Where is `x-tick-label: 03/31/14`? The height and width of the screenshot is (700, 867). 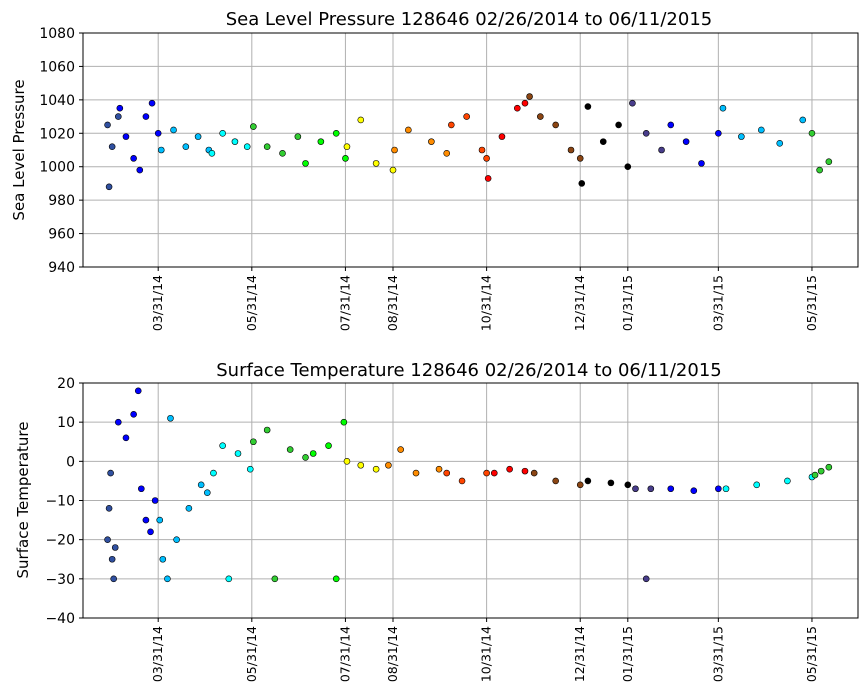
x-tick-label: 03/31/14 is located at coordinates (157, 303).